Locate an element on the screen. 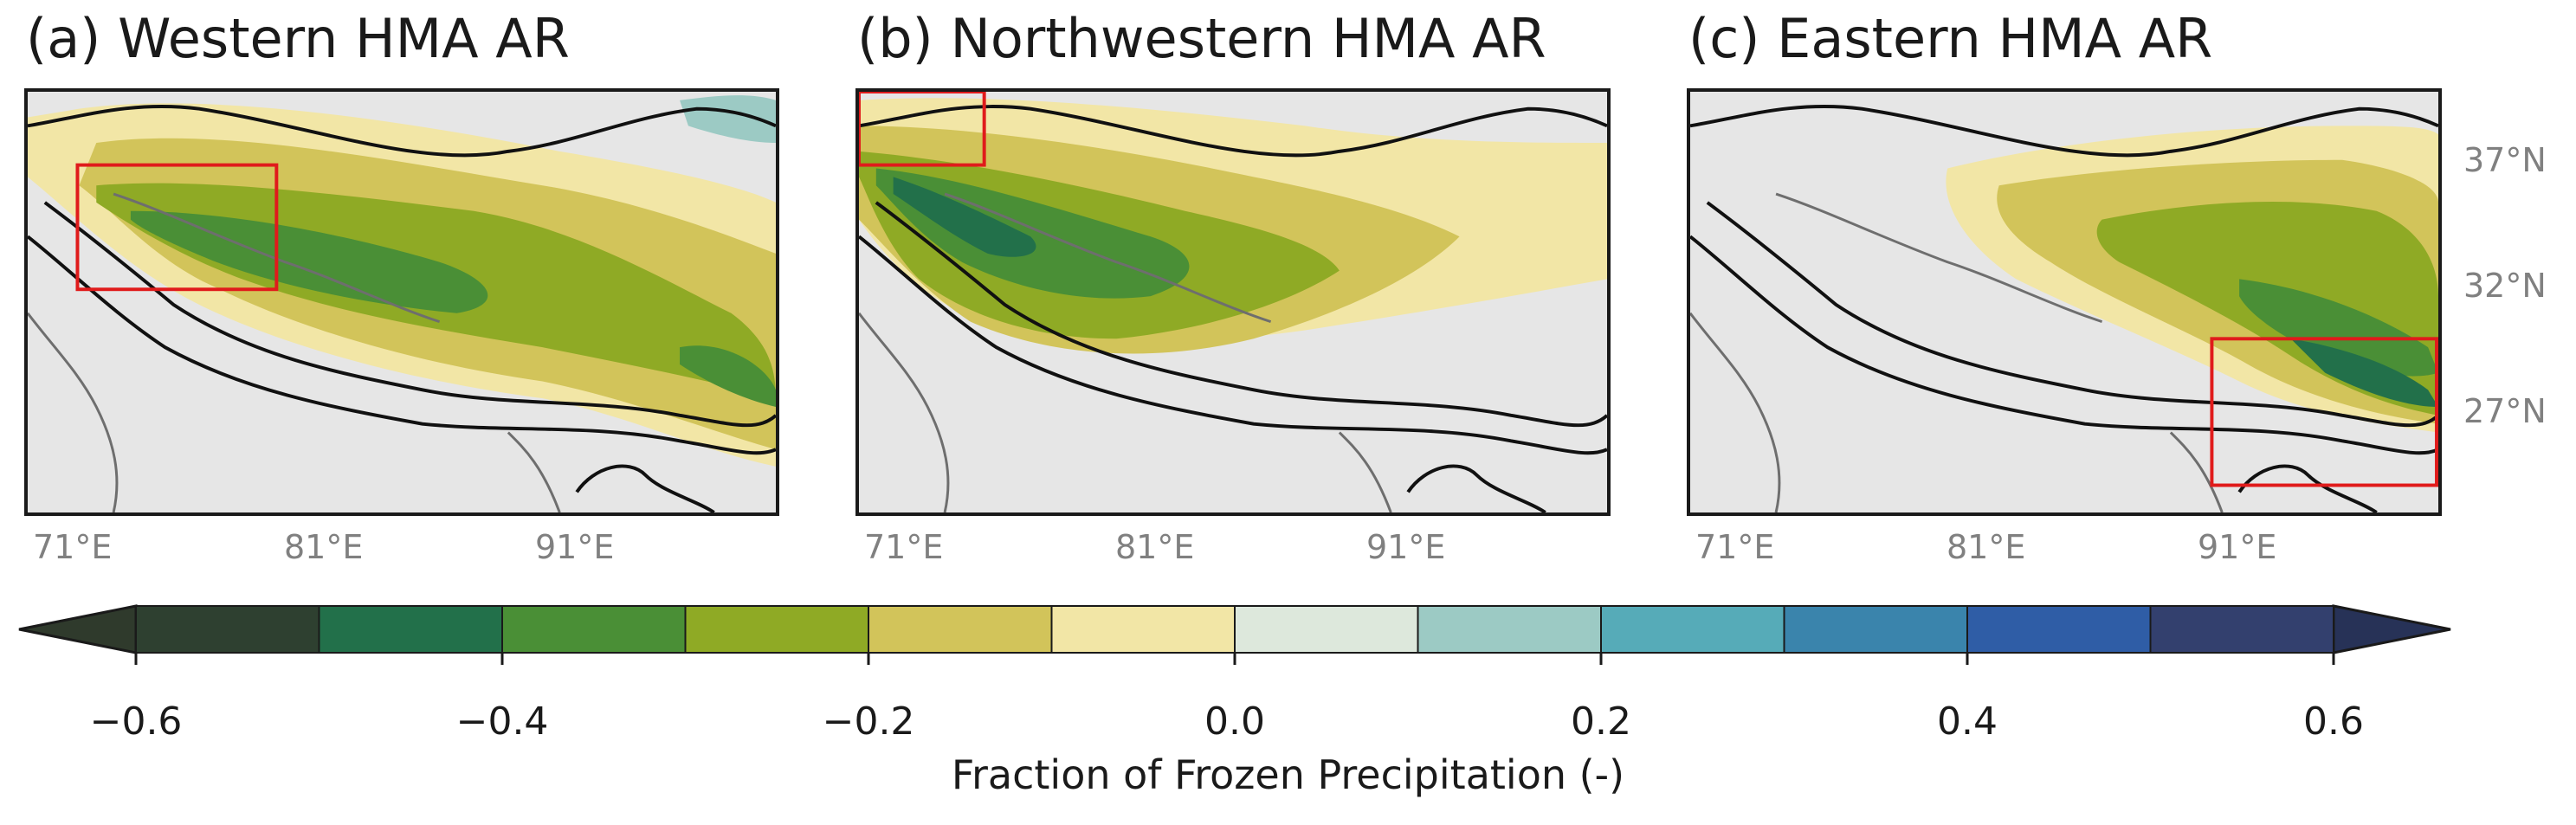 This screenshot has width=2576, height=825. lon-tick-b-3: 91°E is located at coordinates (1406, 547).